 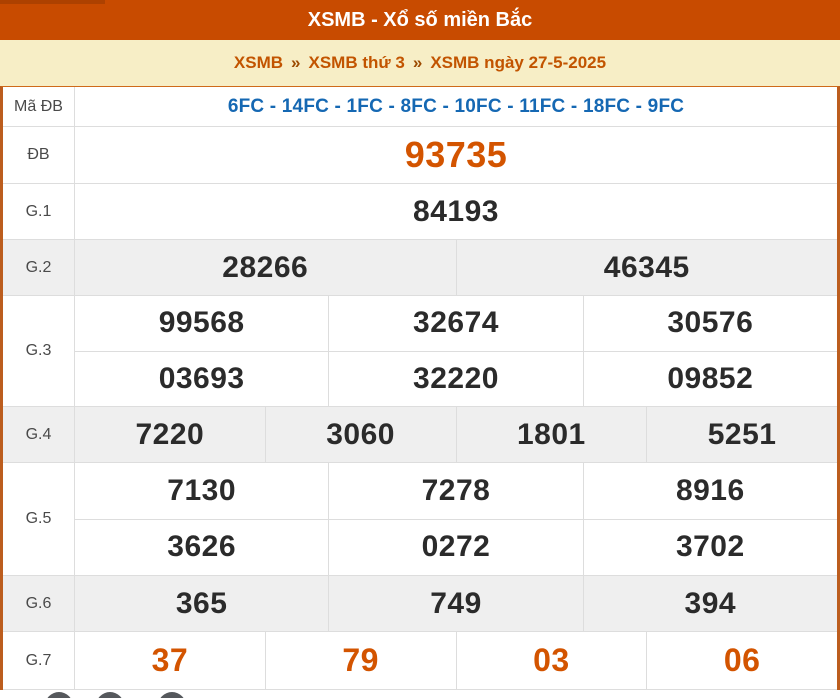 What do you see at coordinates (201, 323) in the screenshot?
I see `prize-value: 99568` at bounding box center [201, 323].